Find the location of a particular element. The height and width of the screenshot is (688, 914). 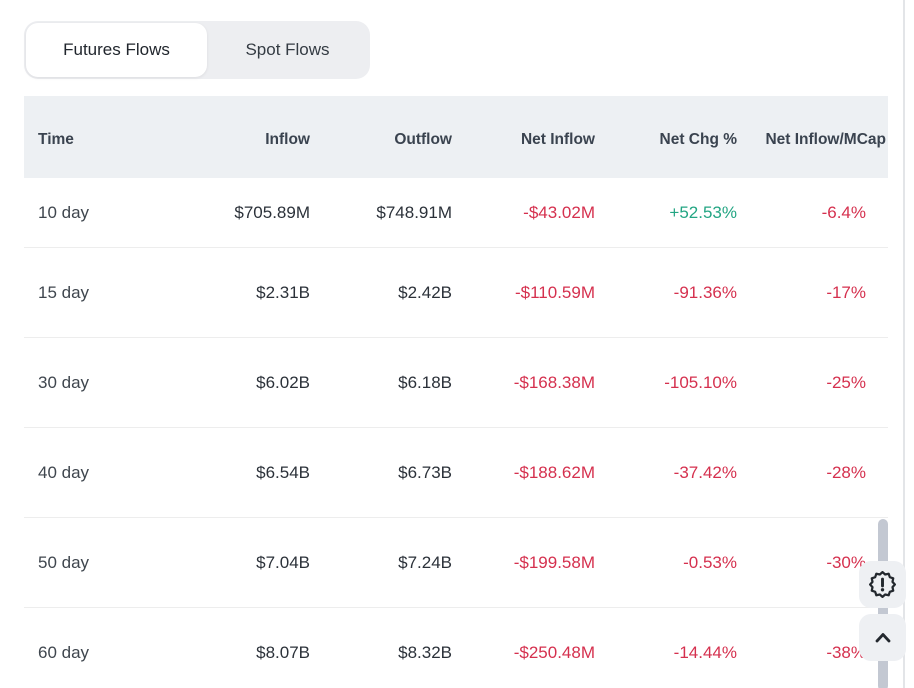

tab-spot-flows: Spot Flows is located at coordinates (287, 50).